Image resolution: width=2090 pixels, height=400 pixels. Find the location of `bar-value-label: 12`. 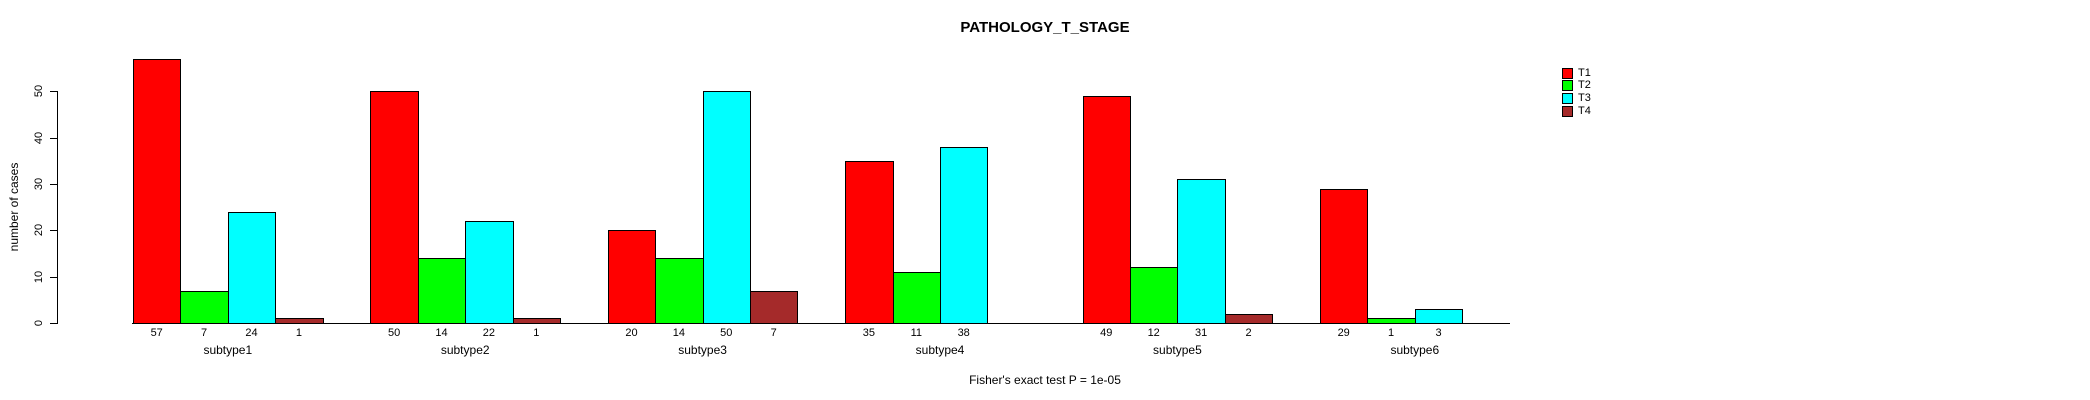

bar-value-label: 12 is located at coordinates (1153, 333).